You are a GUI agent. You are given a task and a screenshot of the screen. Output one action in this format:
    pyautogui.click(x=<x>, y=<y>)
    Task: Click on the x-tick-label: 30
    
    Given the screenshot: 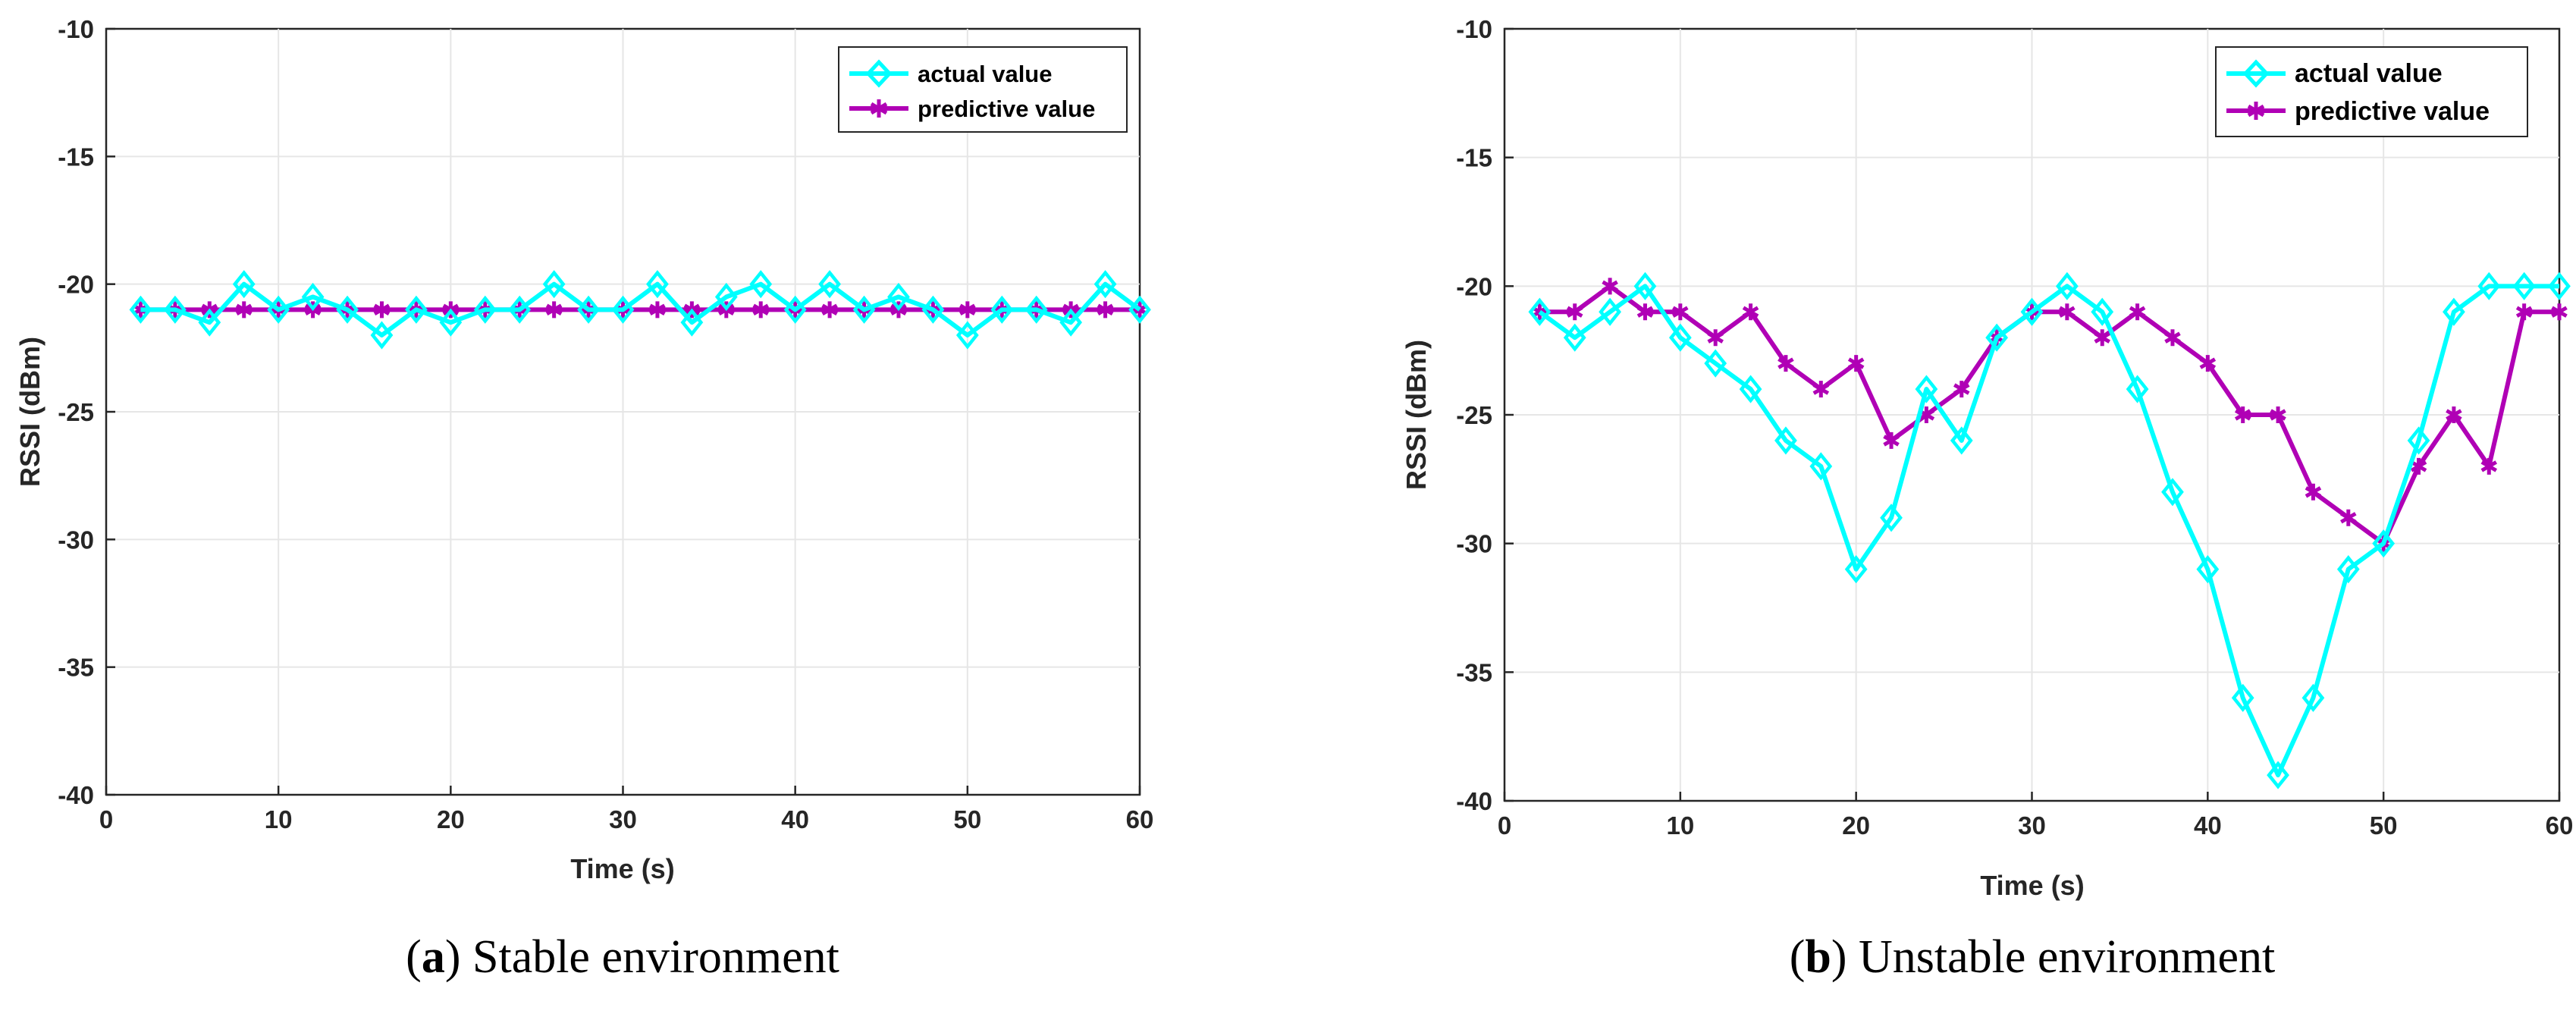 What is the action you would take?
    pyautogui.click(x=2032, y=826)
    